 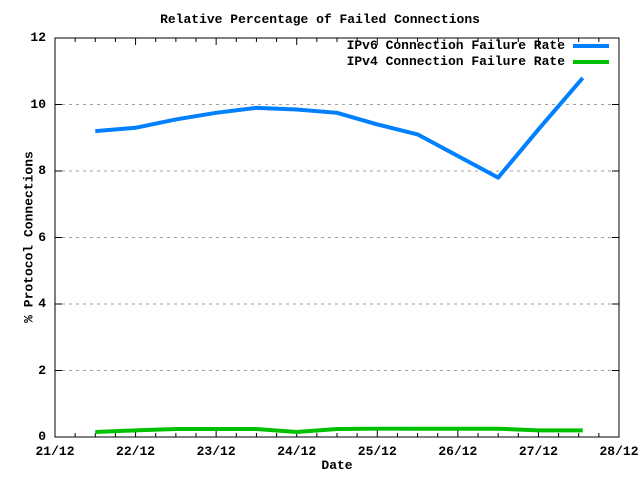 I want to click on y-tick-label: 10, so click(x=38, y=104).